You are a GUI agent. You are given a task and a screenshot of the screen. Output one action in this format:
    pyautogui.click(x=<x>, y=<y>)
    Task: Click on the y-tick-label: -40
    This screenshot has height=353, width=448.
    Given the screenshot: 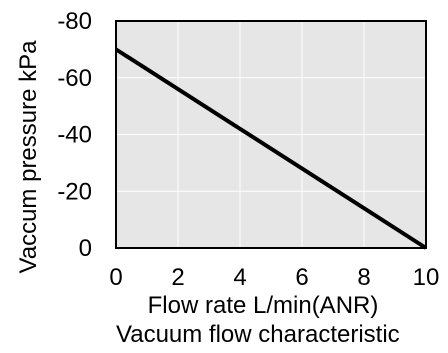 What is the action you would take?
    pyautogui.click(x=74, y=135)
    